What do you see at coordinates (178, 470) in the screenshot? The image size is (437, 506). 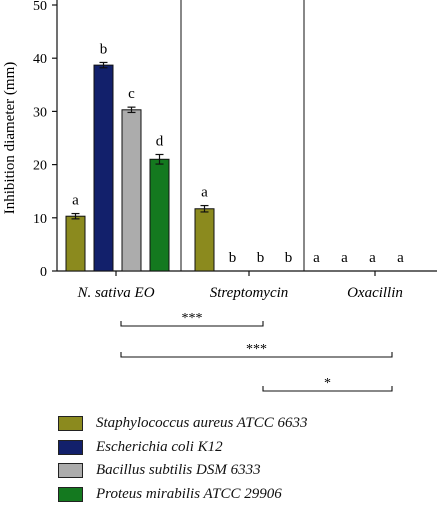 I see `legend-label: Bacillus subtilis DSM 6333` at bounding box center [178, 470].